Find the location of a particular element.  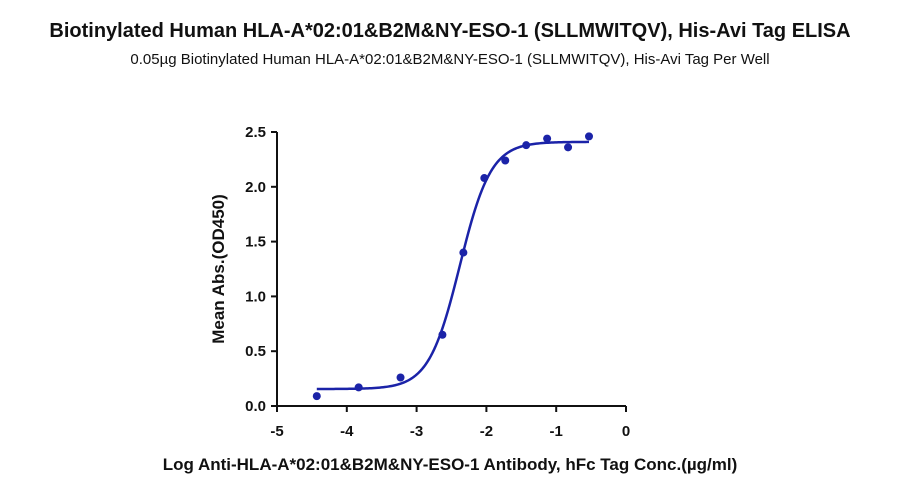

x-tick-label: -1 is located at coordinates (556, 431).